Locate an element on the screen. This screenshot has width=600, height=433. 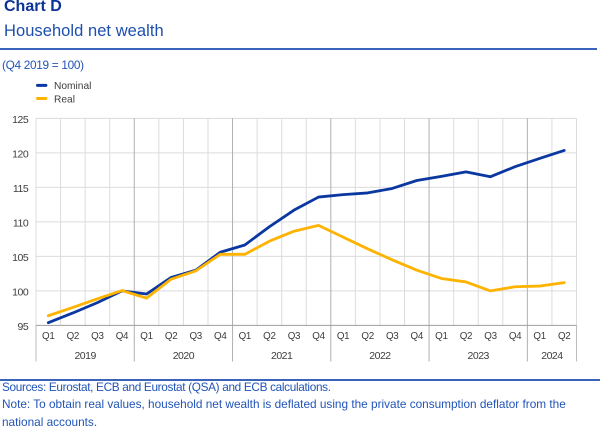
svg-text: 110 is located at coordinates (21, 224).